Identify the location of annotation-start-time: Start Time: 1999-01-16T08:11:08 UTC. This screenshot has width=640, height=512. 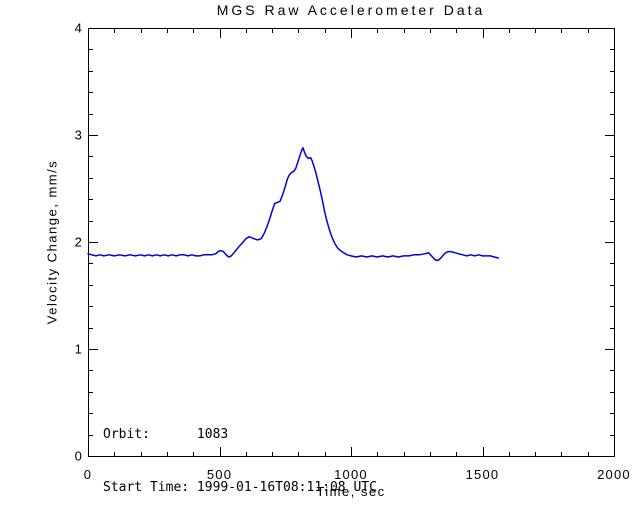
(240, 487).